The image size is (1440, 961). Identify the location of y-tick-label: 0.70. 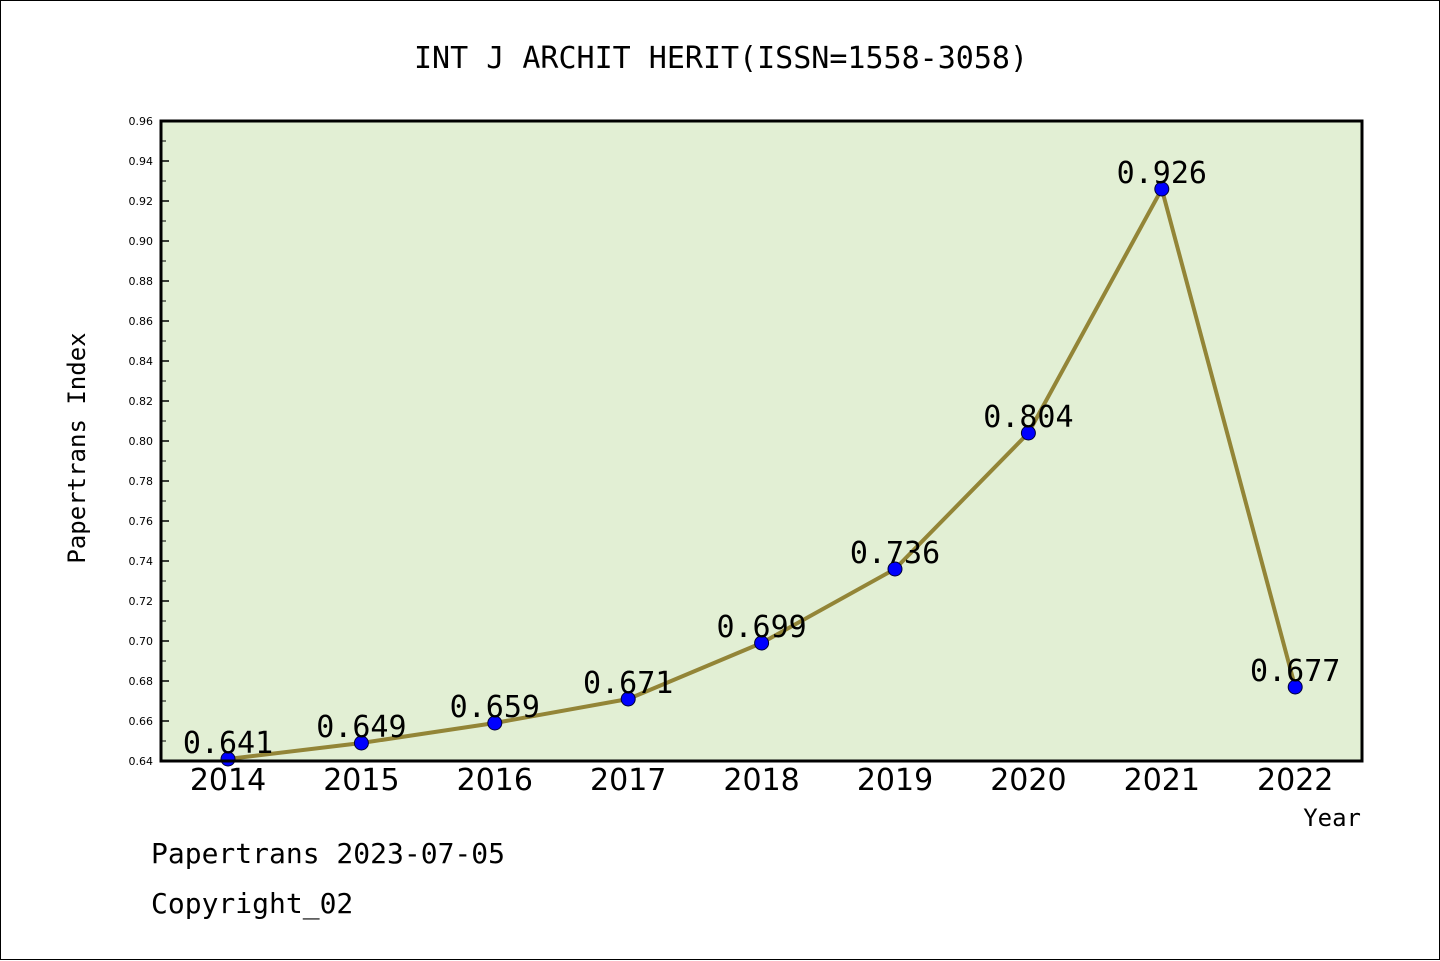
(141, 641).